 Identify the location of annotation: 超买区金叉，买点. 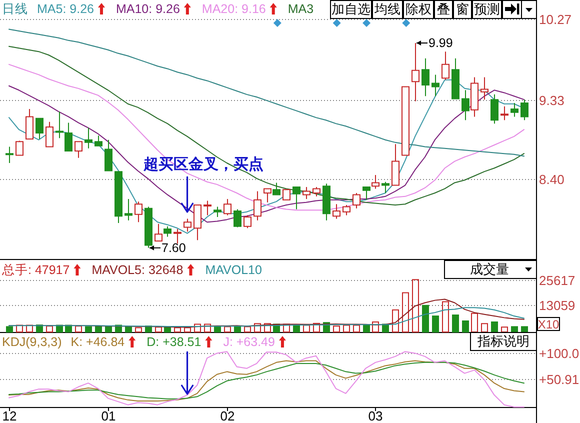
(203, 164).